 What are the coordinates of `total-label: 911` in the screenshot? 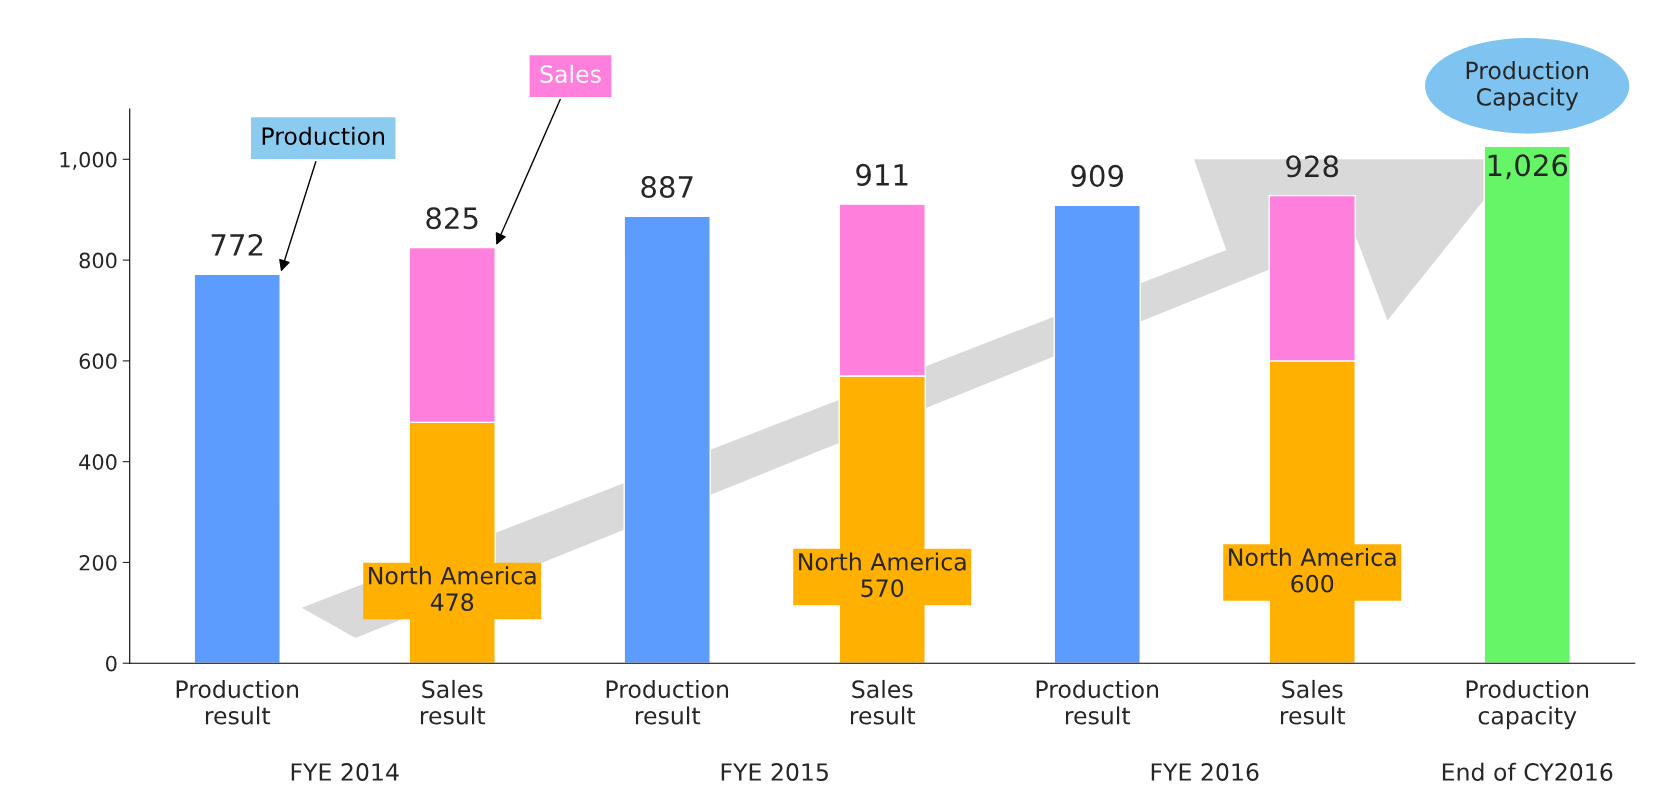 It's located at (882, 174).